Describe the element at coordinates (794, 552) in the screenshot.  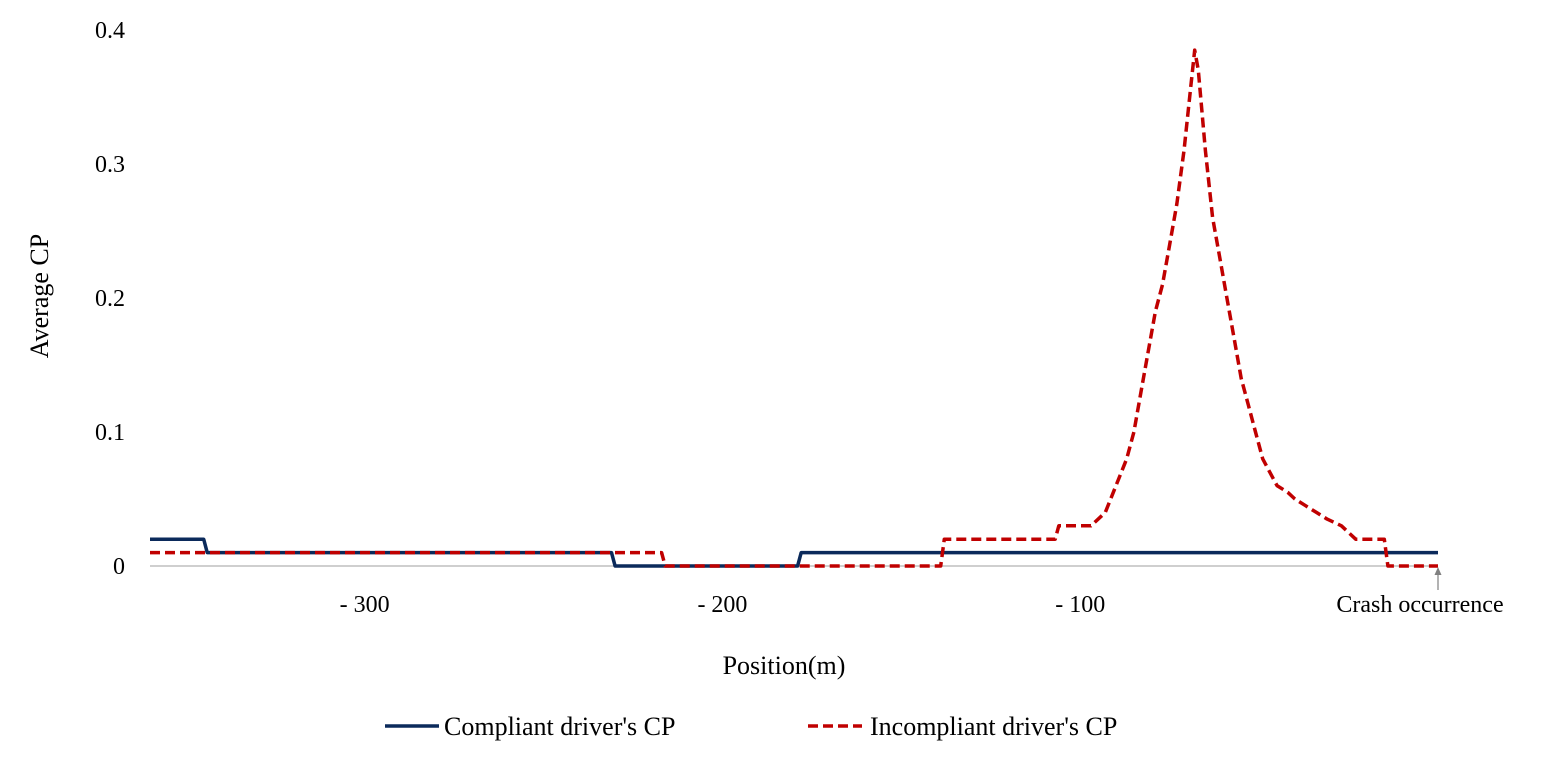
I see `series-line-compliant` at that location.